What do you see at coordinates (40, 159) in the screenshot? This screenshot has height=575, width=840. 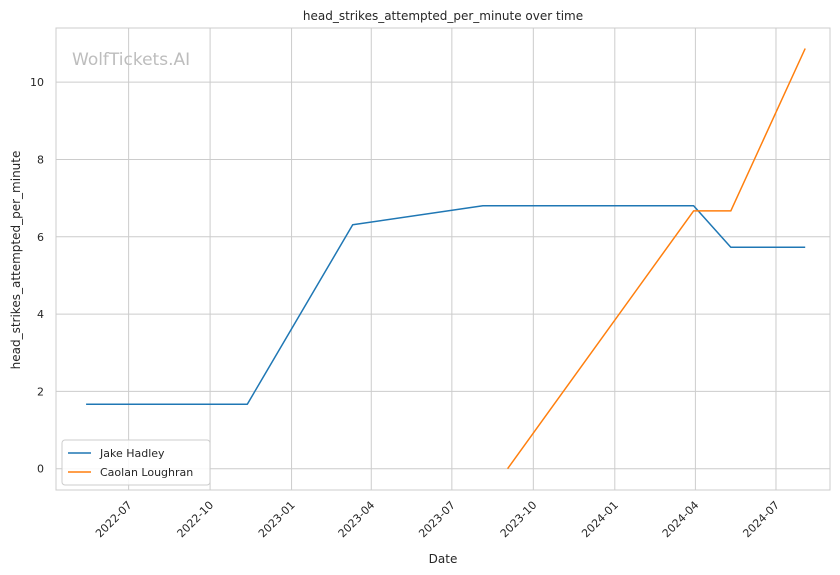 I see `y-tick-label: 8` at bounding box center [40, 159].